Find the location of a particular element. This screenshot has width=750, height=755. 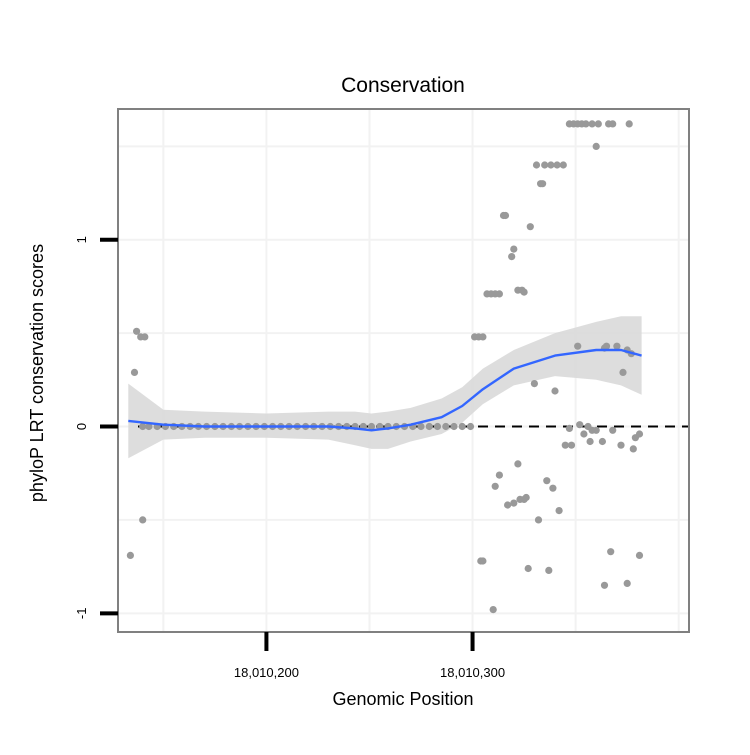

x-tick-label: 18,010,200 is located at coordinates (266, 672).